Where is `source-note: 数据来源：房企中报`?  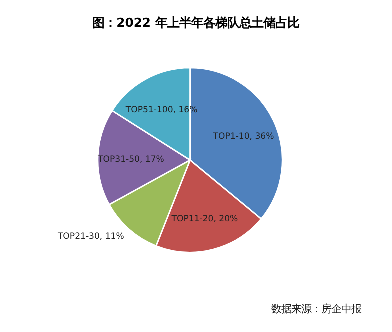
source-note: 数据来源：房企中报 is located at coordinates (317, 310).